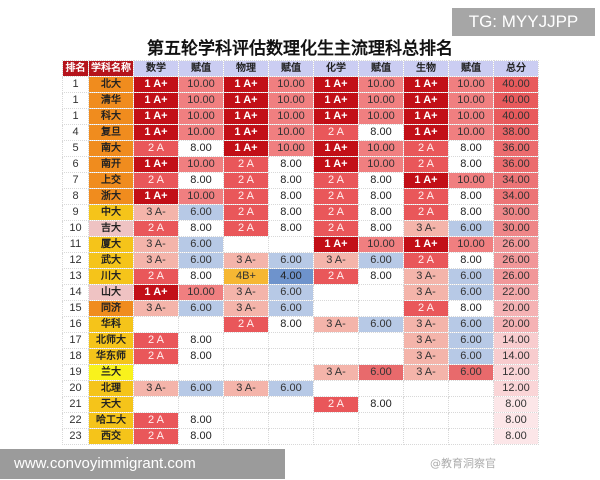 This screenshot has height=480, width=600. What do you see at coordinates (75, 68) in the screenshot?
I see `header-rank: 排名` at bounding box center [75, 68].